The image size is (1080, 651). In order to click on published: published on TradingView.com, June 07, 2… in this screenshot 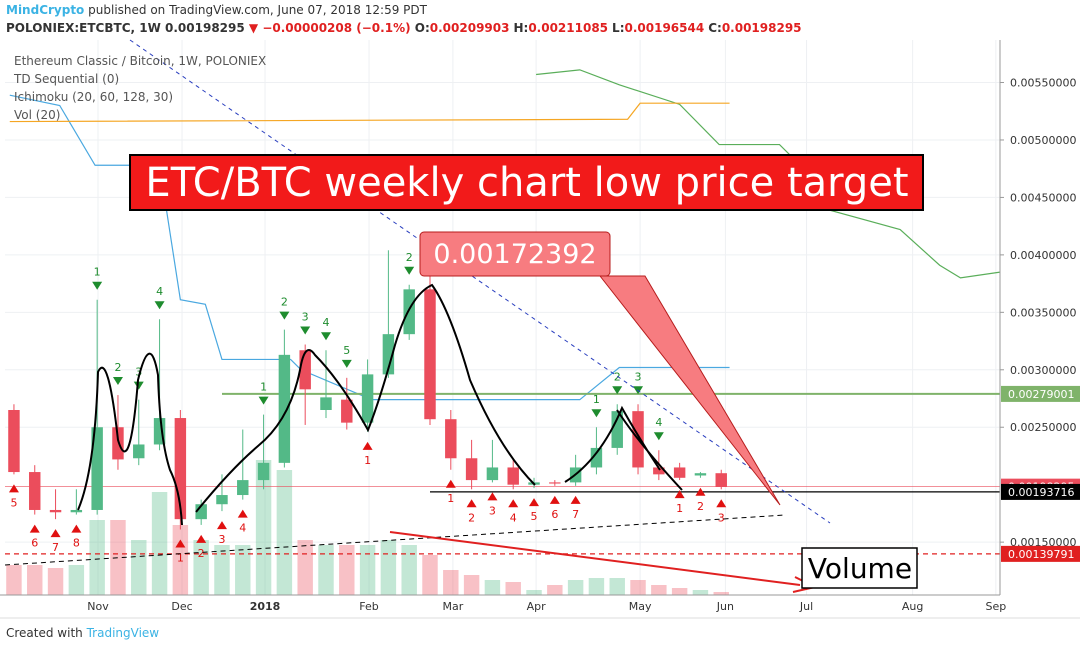, I will do `click(257, 10)`.